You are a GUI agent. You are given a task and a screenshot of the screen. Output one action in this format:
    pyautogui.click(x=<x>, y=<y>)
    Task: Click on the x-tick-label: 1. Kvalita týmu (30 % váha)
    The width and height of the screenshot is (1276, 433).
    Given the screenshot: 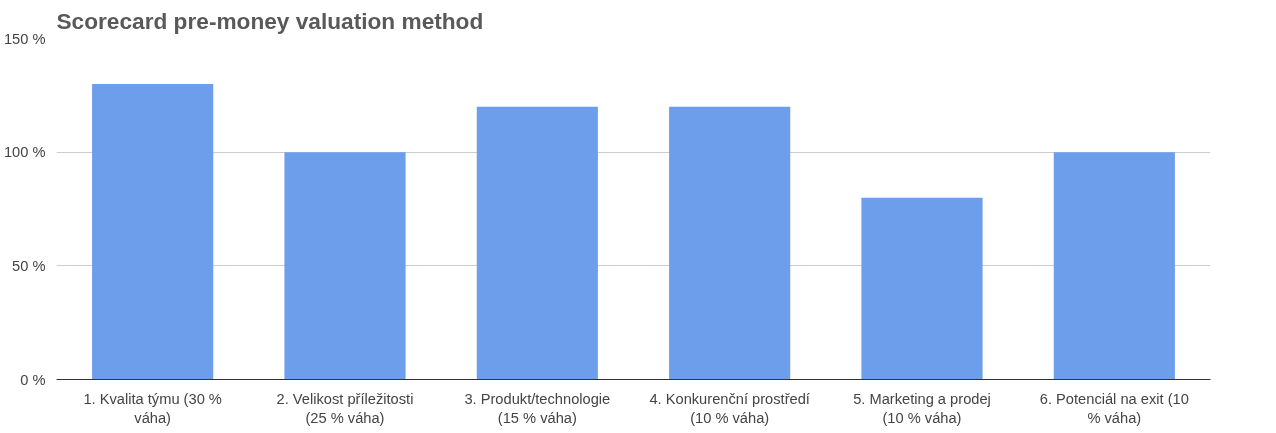 What is the action you would take?
    pyautogui.click(x=152, y=408)
    